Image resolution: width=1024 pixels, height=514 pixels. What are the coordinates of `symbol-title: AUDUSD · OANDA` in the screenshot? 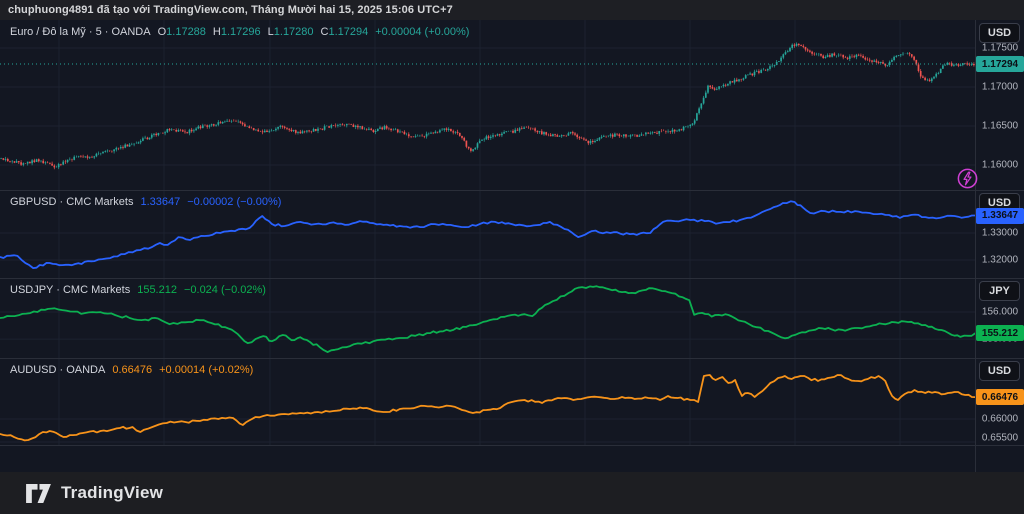 It's located at (58, 370).